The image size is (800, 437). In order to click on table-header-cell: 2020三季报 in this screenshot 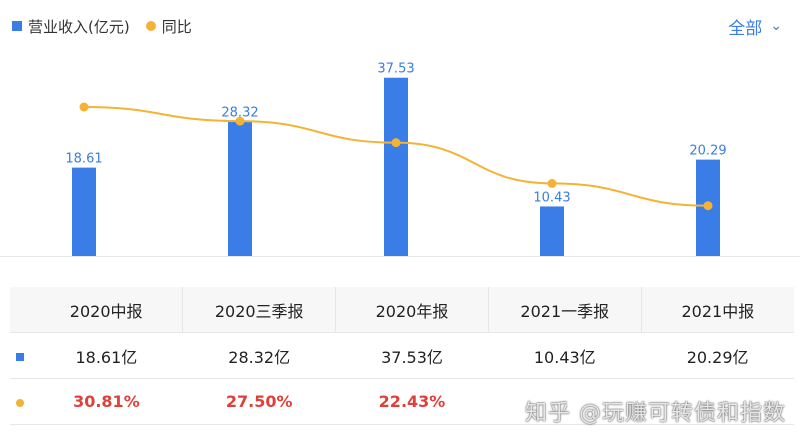, I will do `click(259, 310)`.